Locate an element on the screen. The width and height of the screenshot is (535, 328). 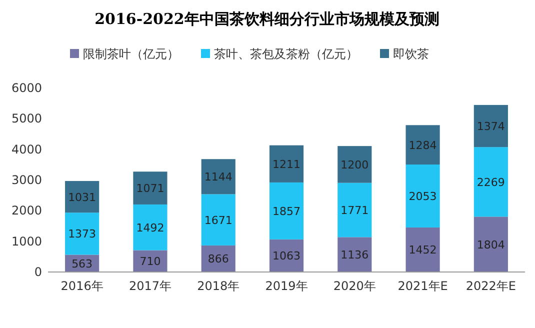
data-label: 866 is located at coordinates (218, 259).